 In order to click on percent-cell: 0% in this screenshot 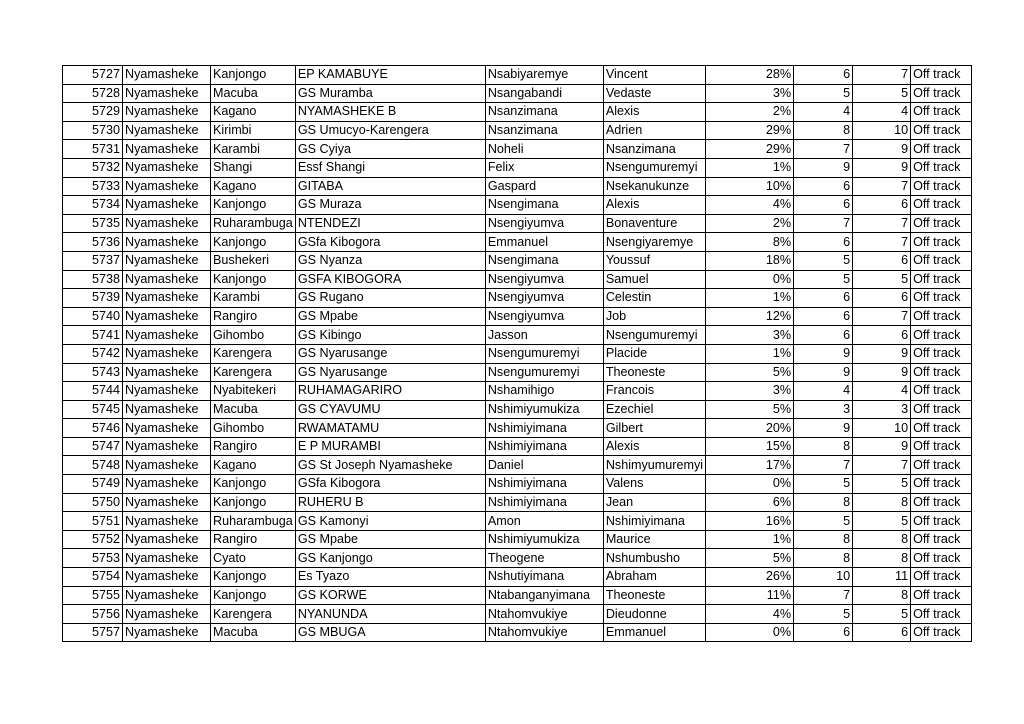, I will do `click(750, 632)`.